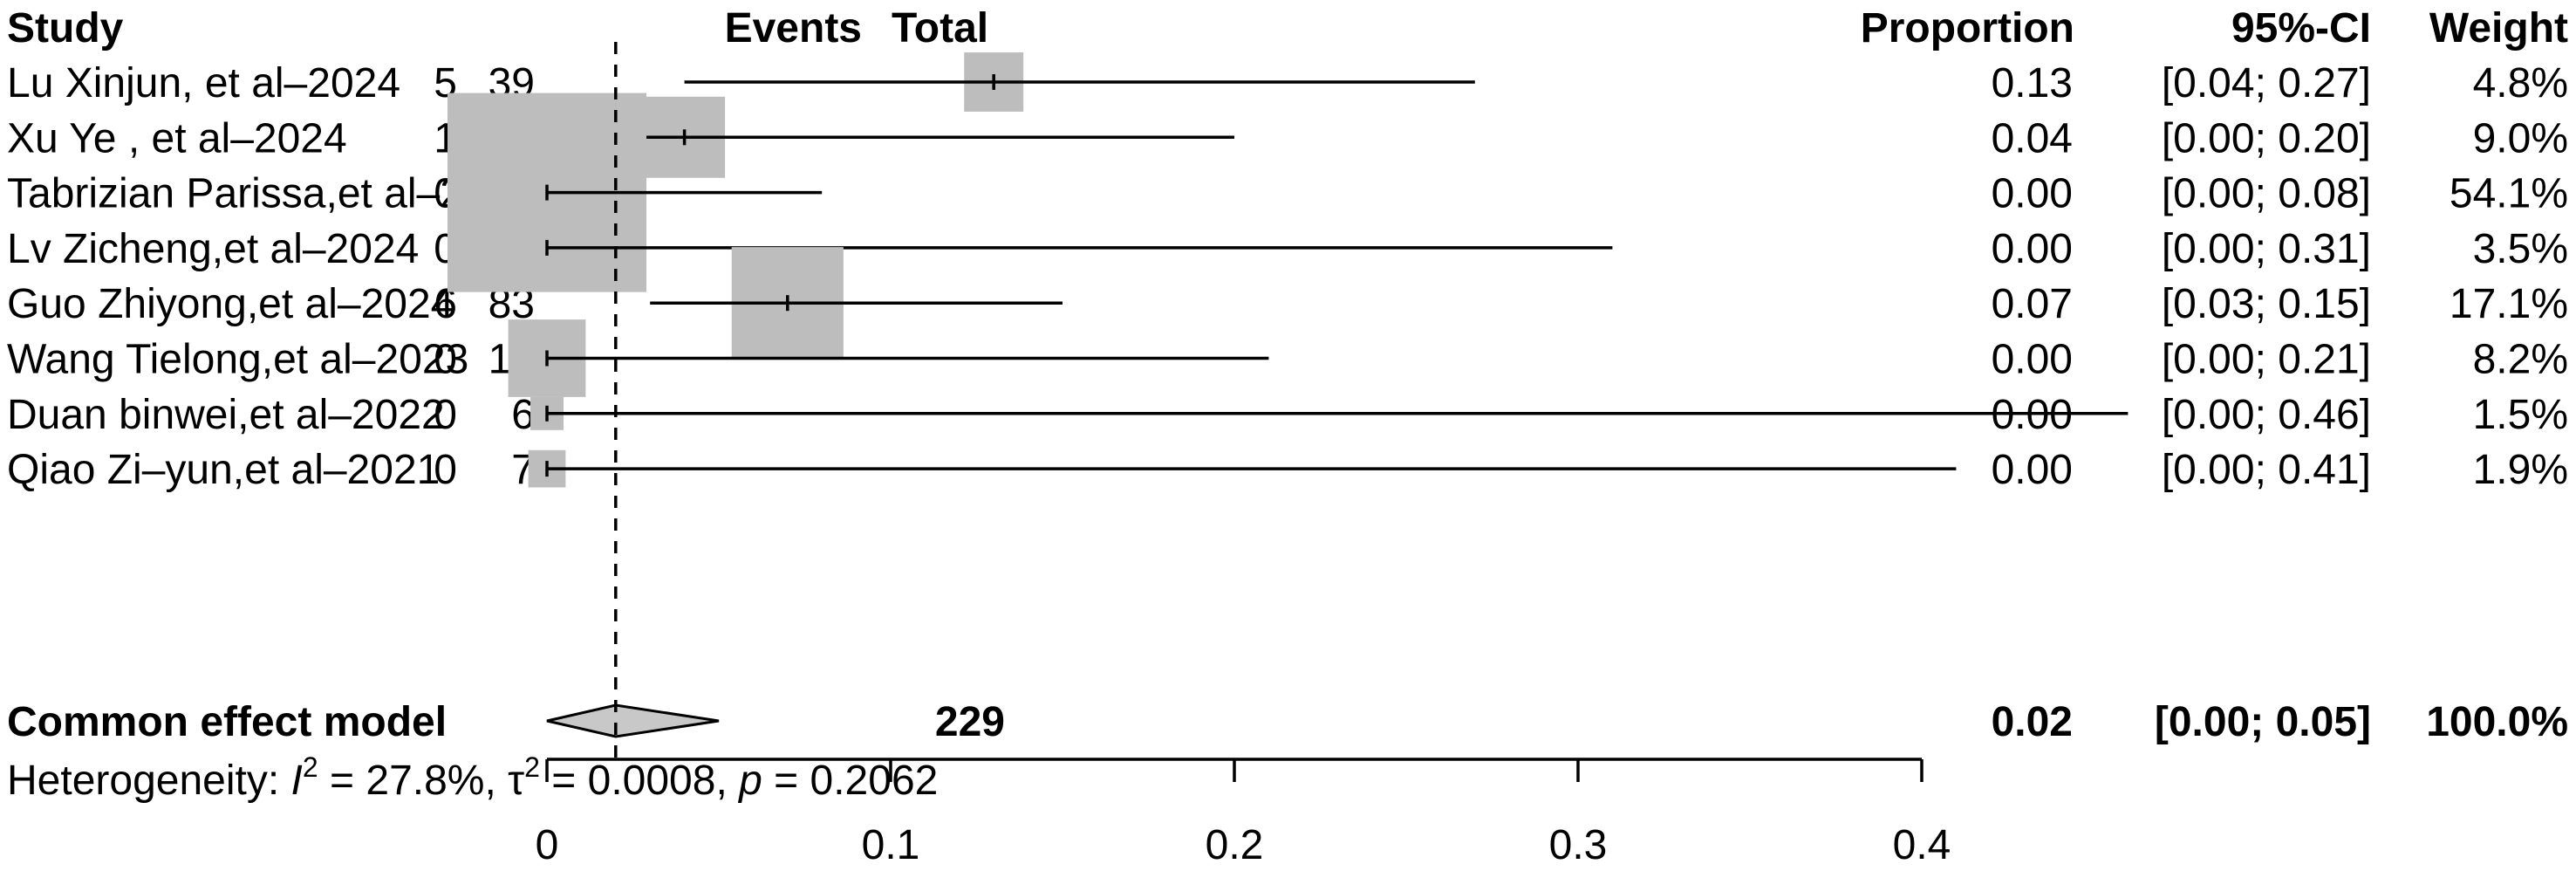 The height and width of the screenshot is (871, 2576). I want to click on study-ci: [0.03; 0.15], so click(2266, 304).